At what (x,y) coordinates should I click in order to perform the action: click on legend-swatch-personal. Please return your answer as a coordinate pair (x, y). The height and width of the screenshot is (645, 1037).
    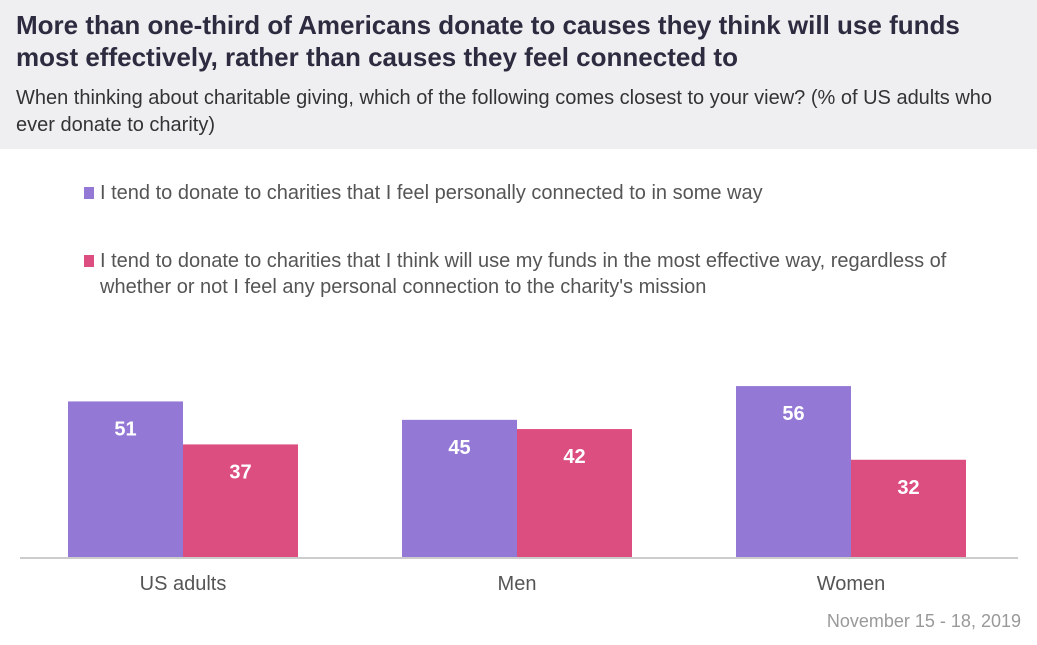
    Looking at the image, I should click on (89, 193).